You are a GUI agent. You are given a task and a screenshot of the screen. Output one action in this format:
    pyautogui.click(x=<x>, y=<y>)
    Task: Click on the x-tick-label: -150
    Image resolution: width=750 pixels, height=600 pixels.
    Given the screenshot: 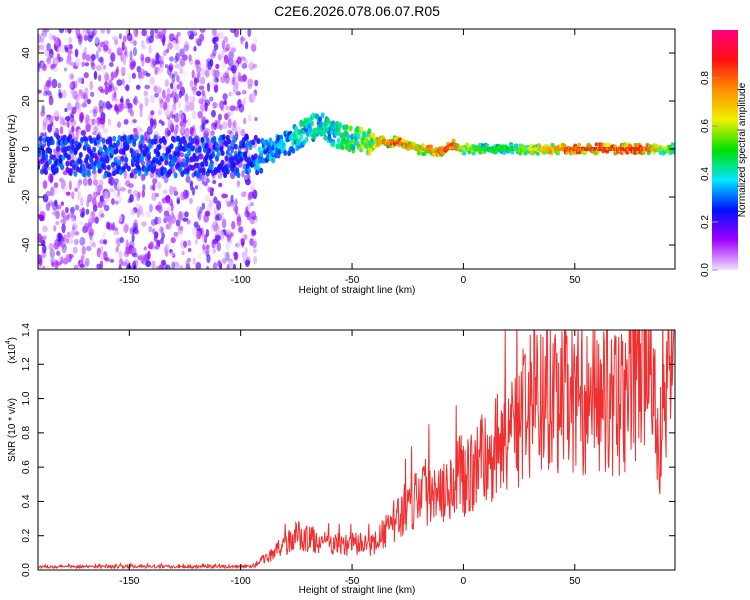 What is the action you would take?
    pyautogui.click(x=129, y=280)
    